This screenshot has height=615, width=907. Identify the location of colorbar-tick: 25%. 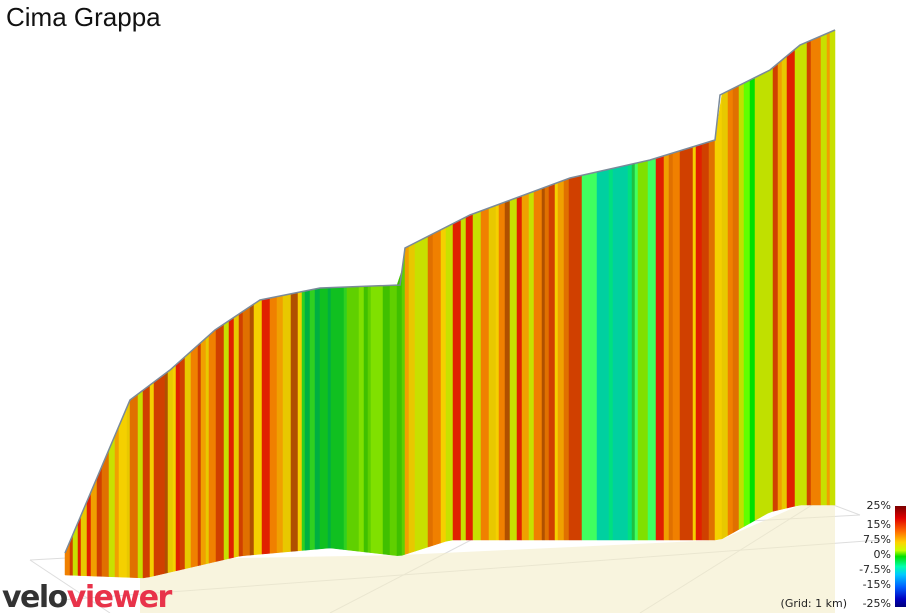
(878, 505).